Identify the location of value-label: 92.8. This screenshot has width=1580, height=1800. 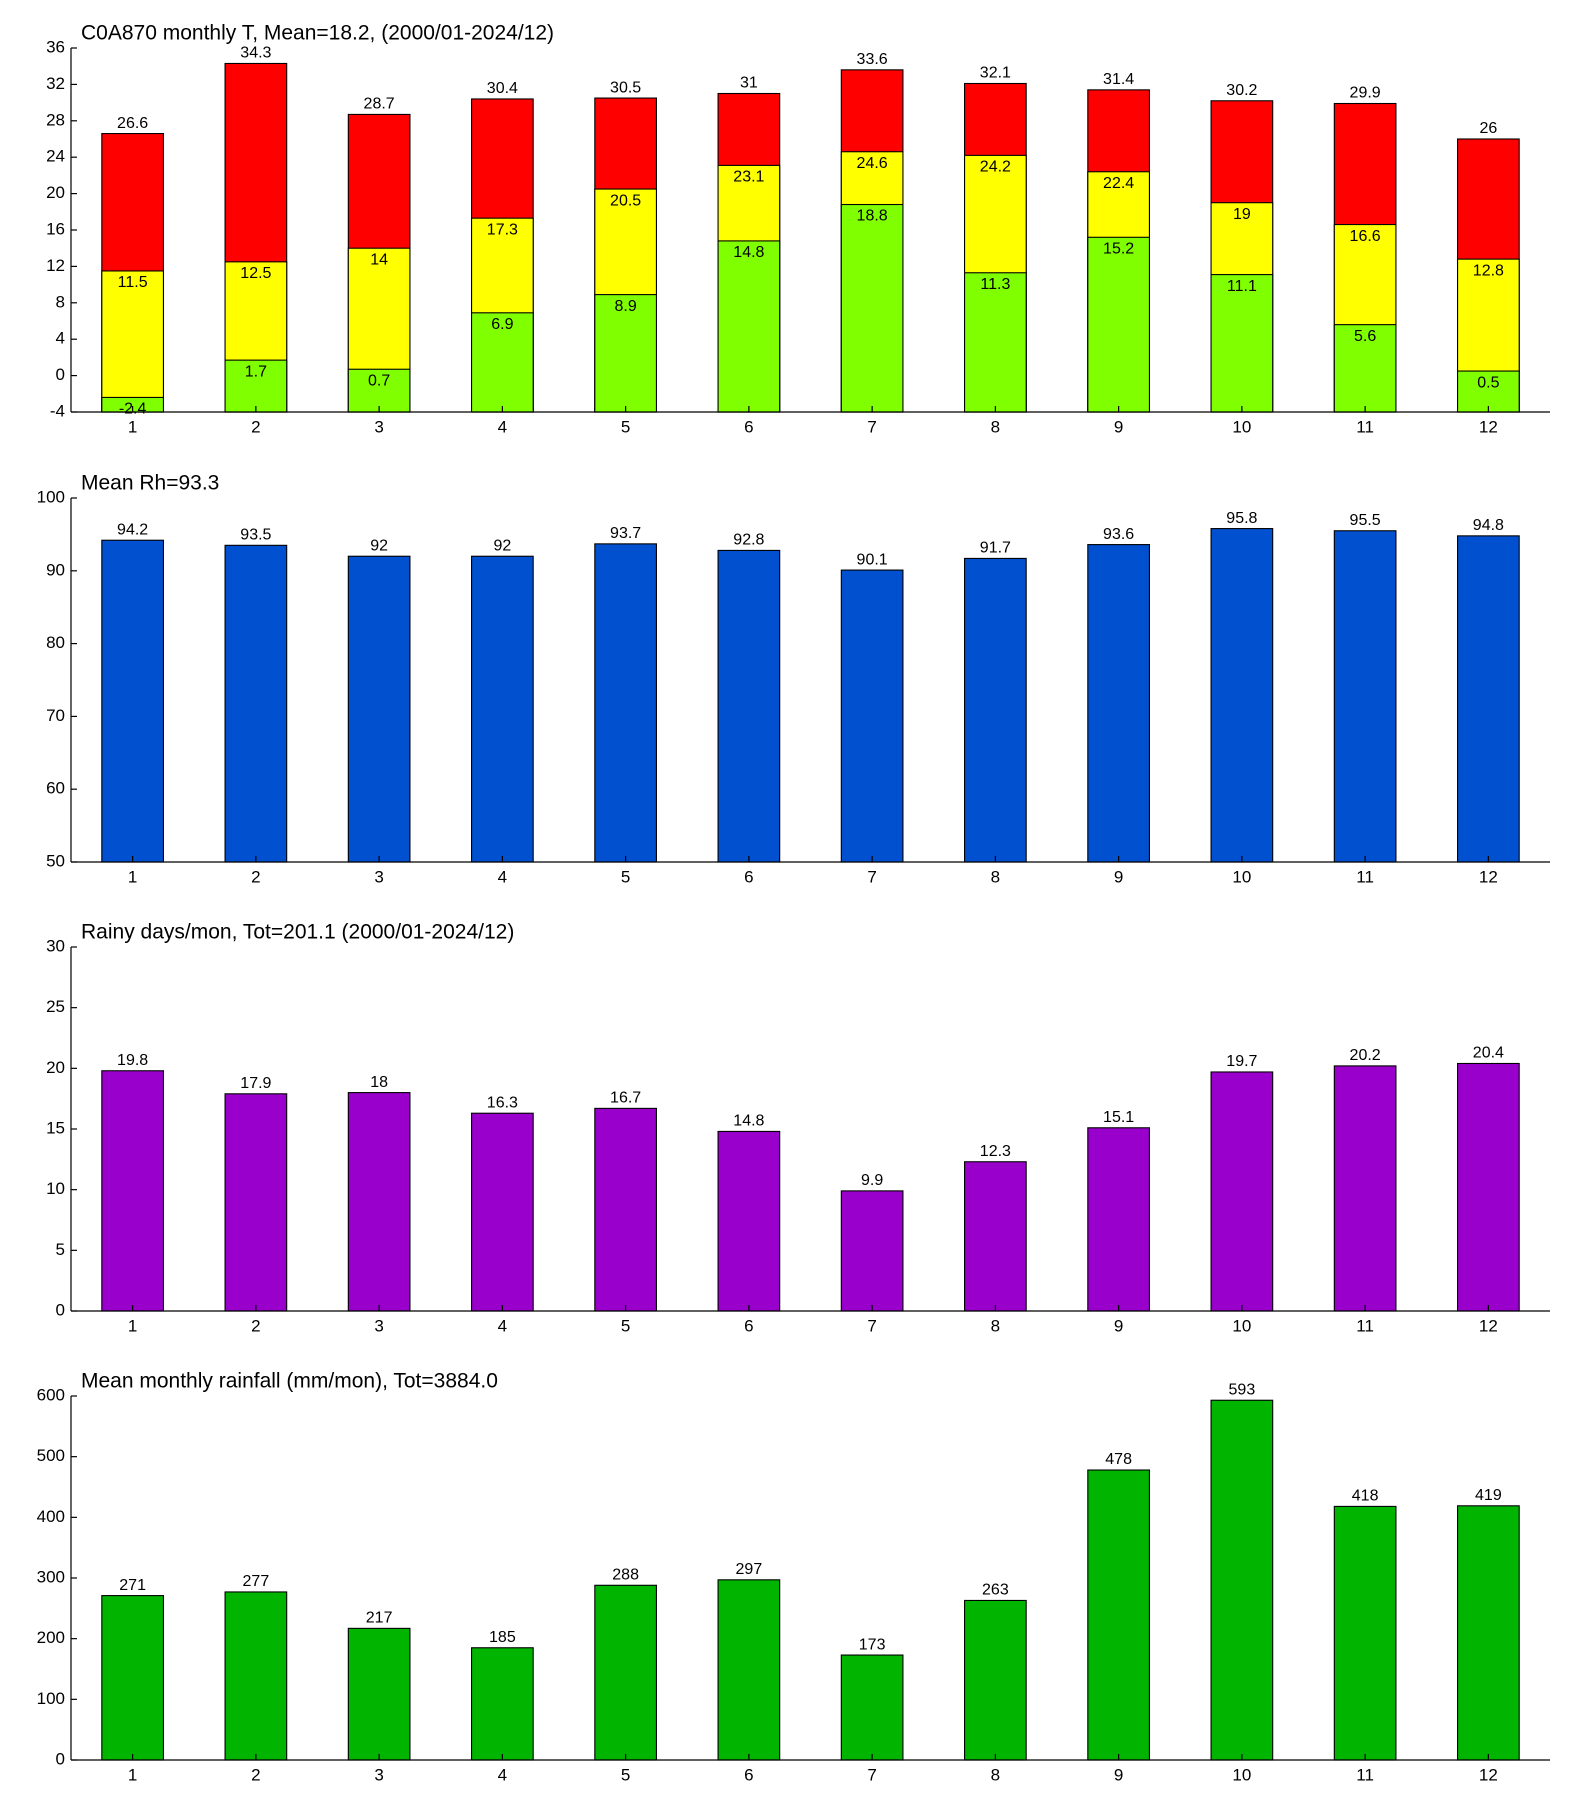
(748, 540).